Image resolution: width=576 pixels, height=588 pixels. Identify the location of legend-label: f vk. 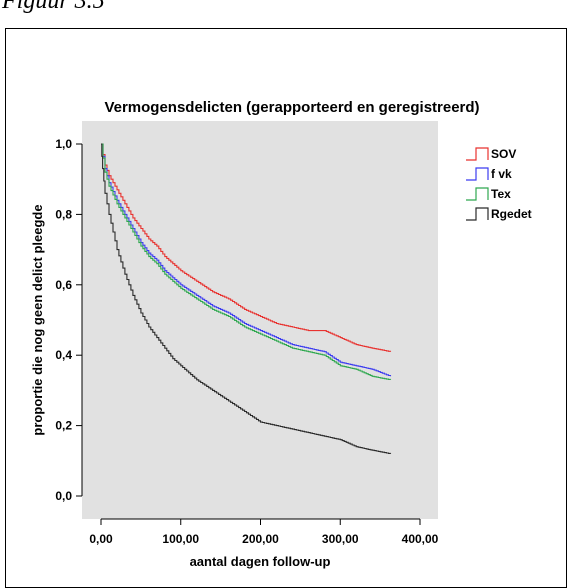
(501, 174).